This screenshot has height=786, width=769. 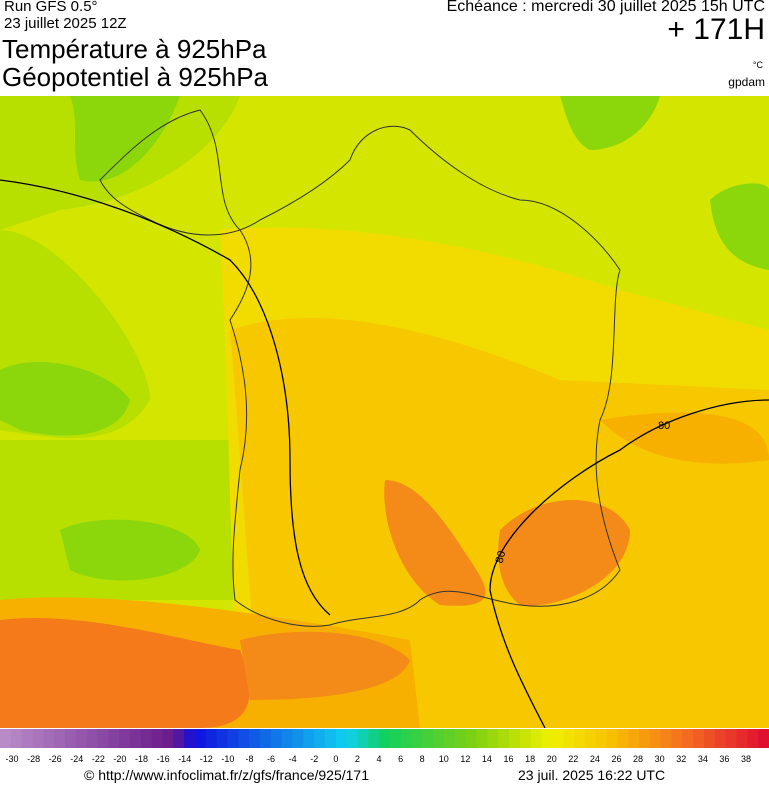 I want to click on scale-label: -4, so click(x=293, y=759).